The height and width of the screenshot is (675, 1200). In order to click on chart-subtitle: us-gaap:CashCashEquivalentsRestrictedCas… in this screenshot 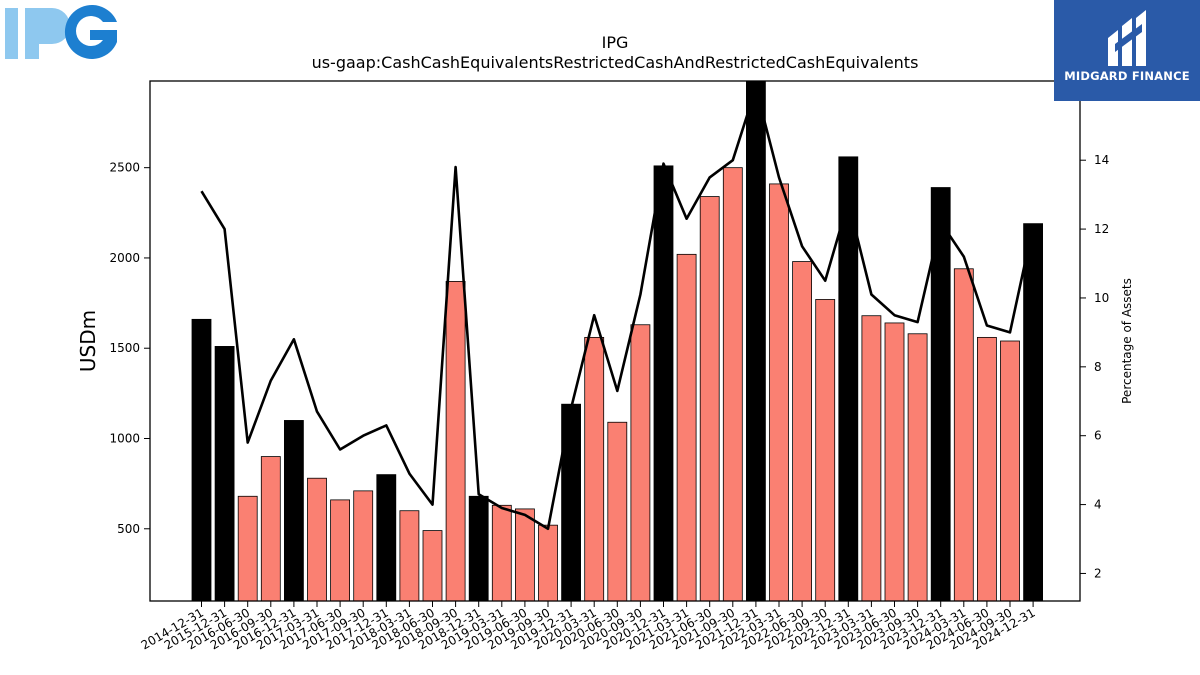, I will do `click(615, 62)`.